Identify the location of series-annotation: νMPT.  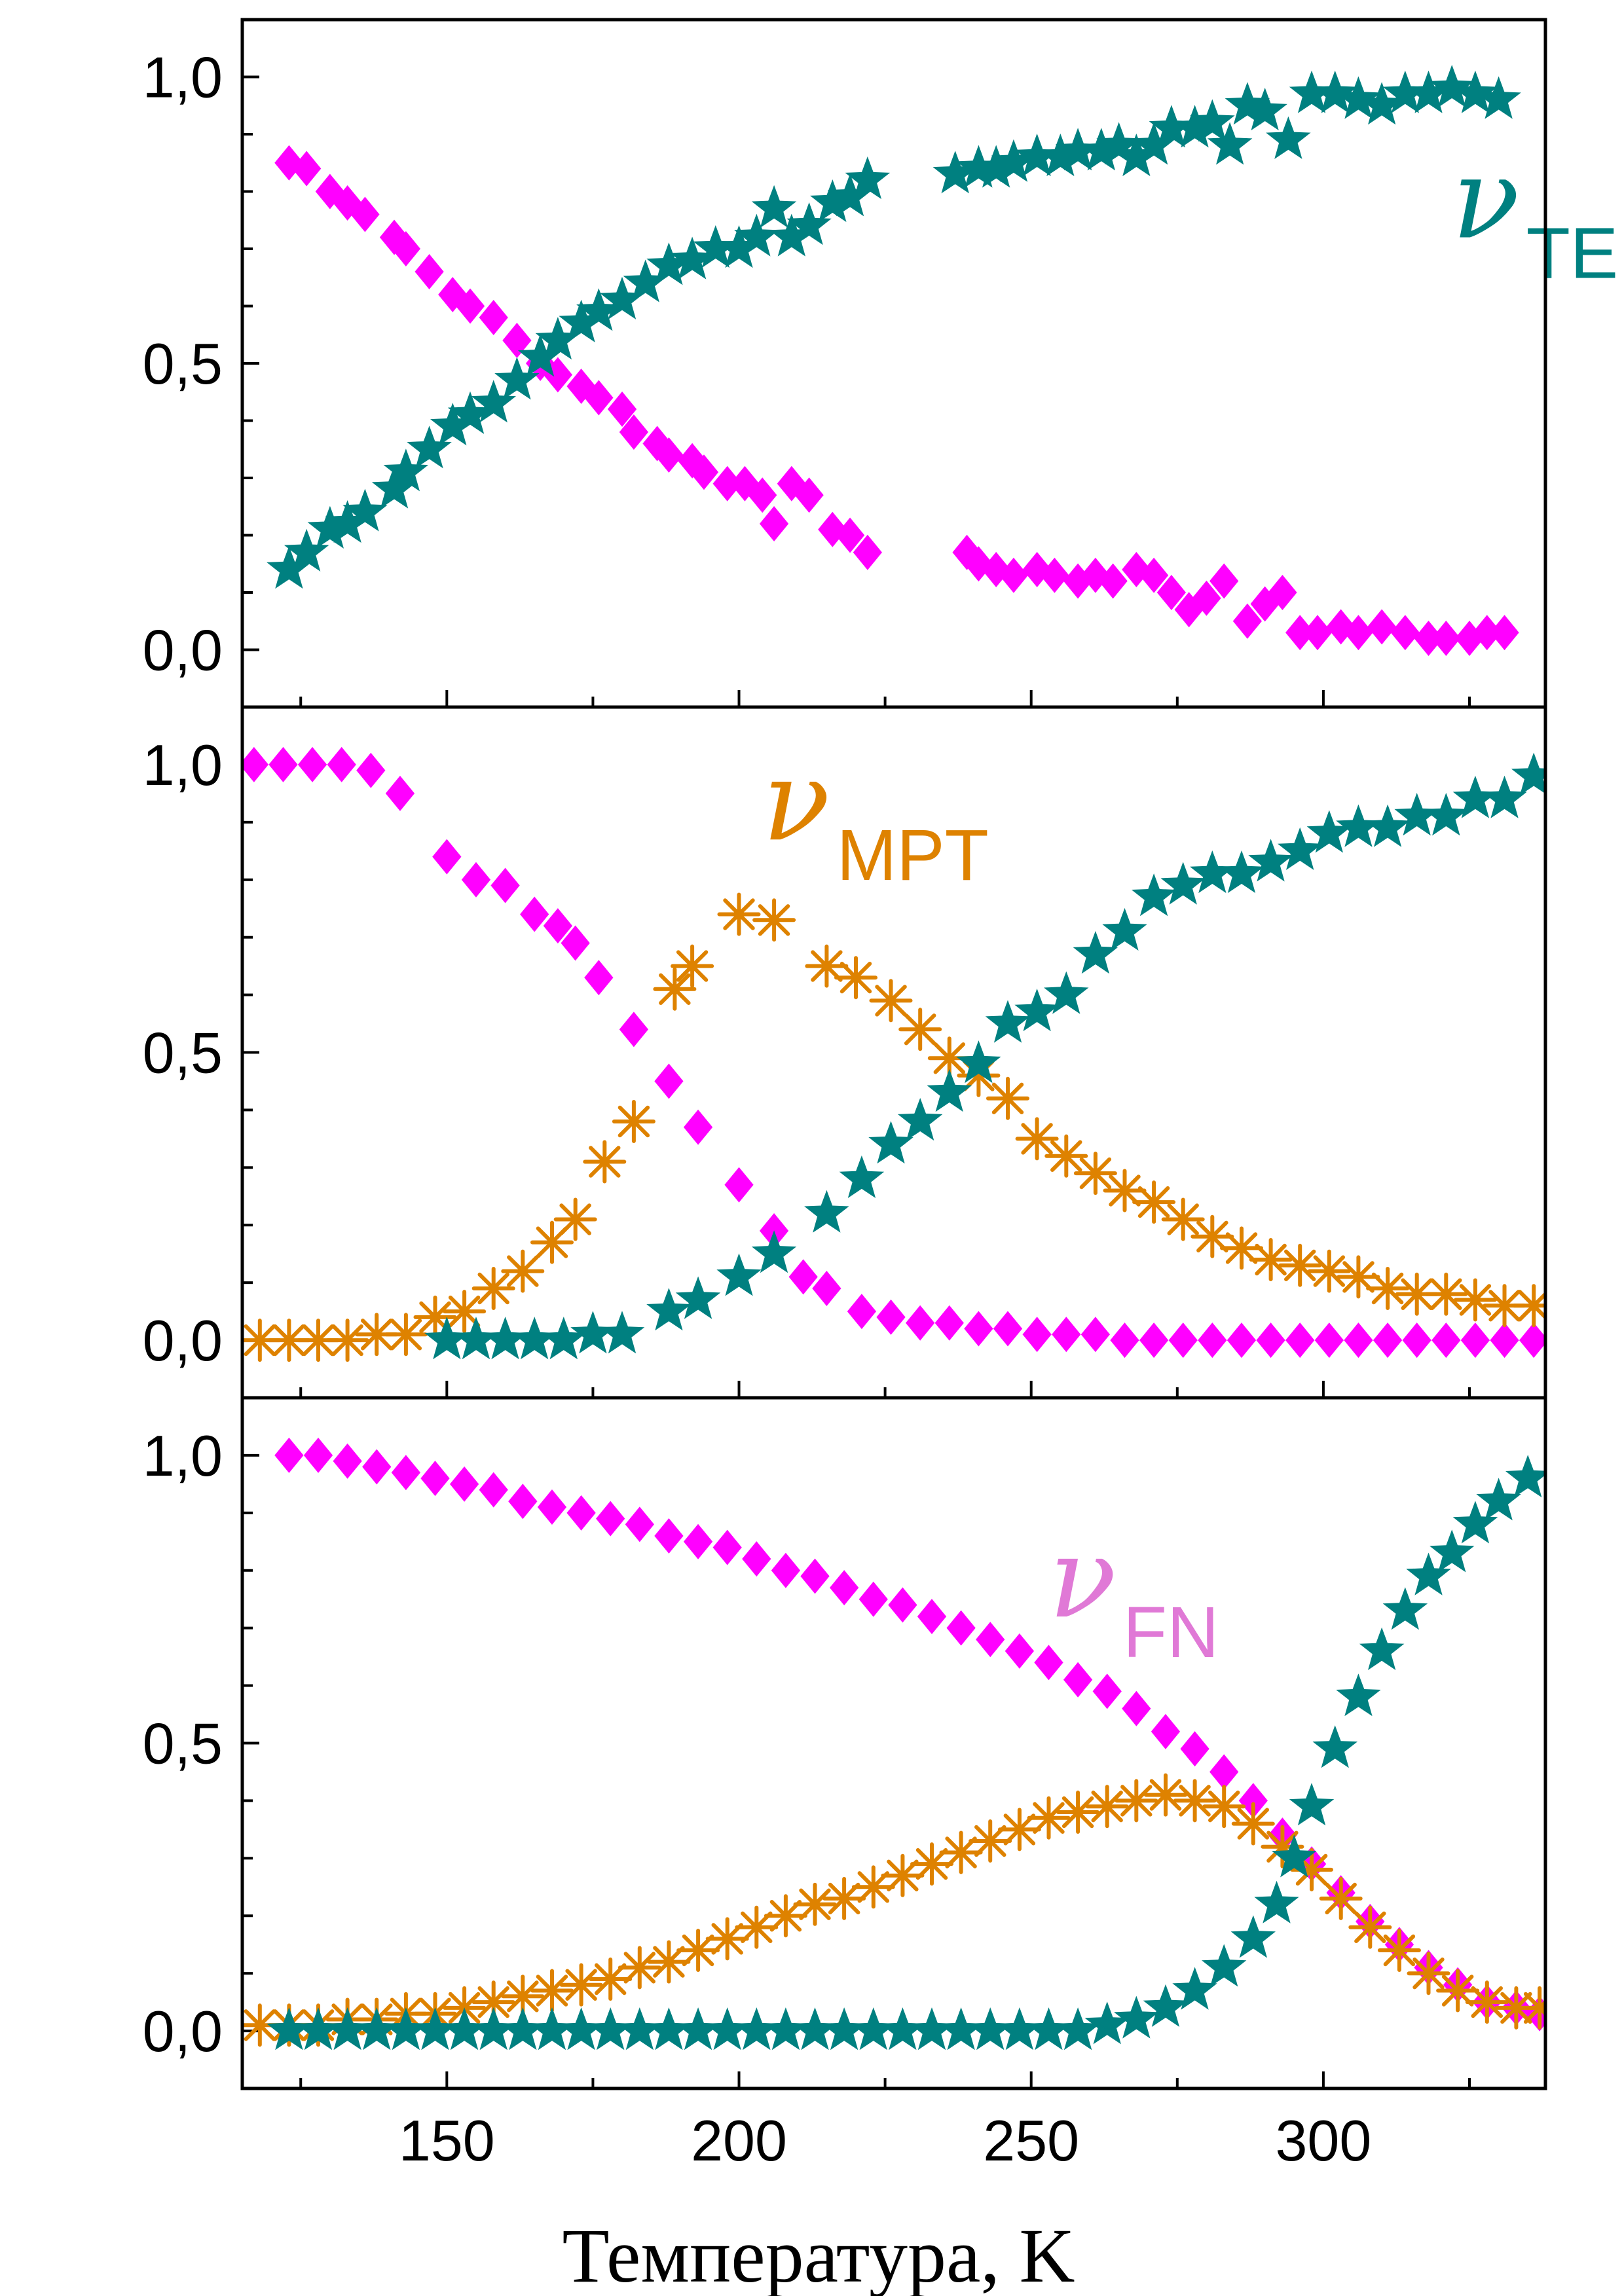
(875, 816).